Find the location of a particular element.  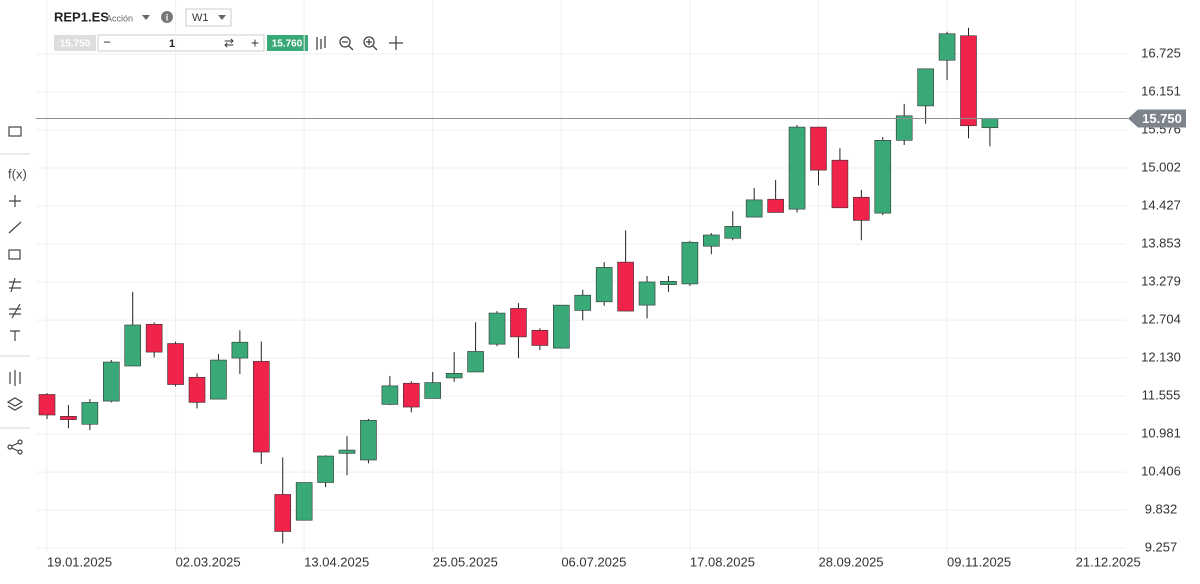

sell-button is located at coordinates (75, 43).